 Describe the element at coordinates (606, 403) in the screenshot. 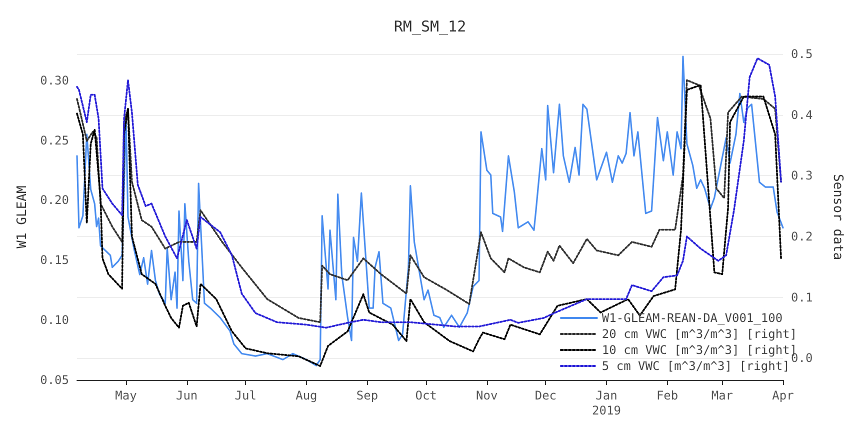

I see `x-tick-label: Jan 2019` at that location.